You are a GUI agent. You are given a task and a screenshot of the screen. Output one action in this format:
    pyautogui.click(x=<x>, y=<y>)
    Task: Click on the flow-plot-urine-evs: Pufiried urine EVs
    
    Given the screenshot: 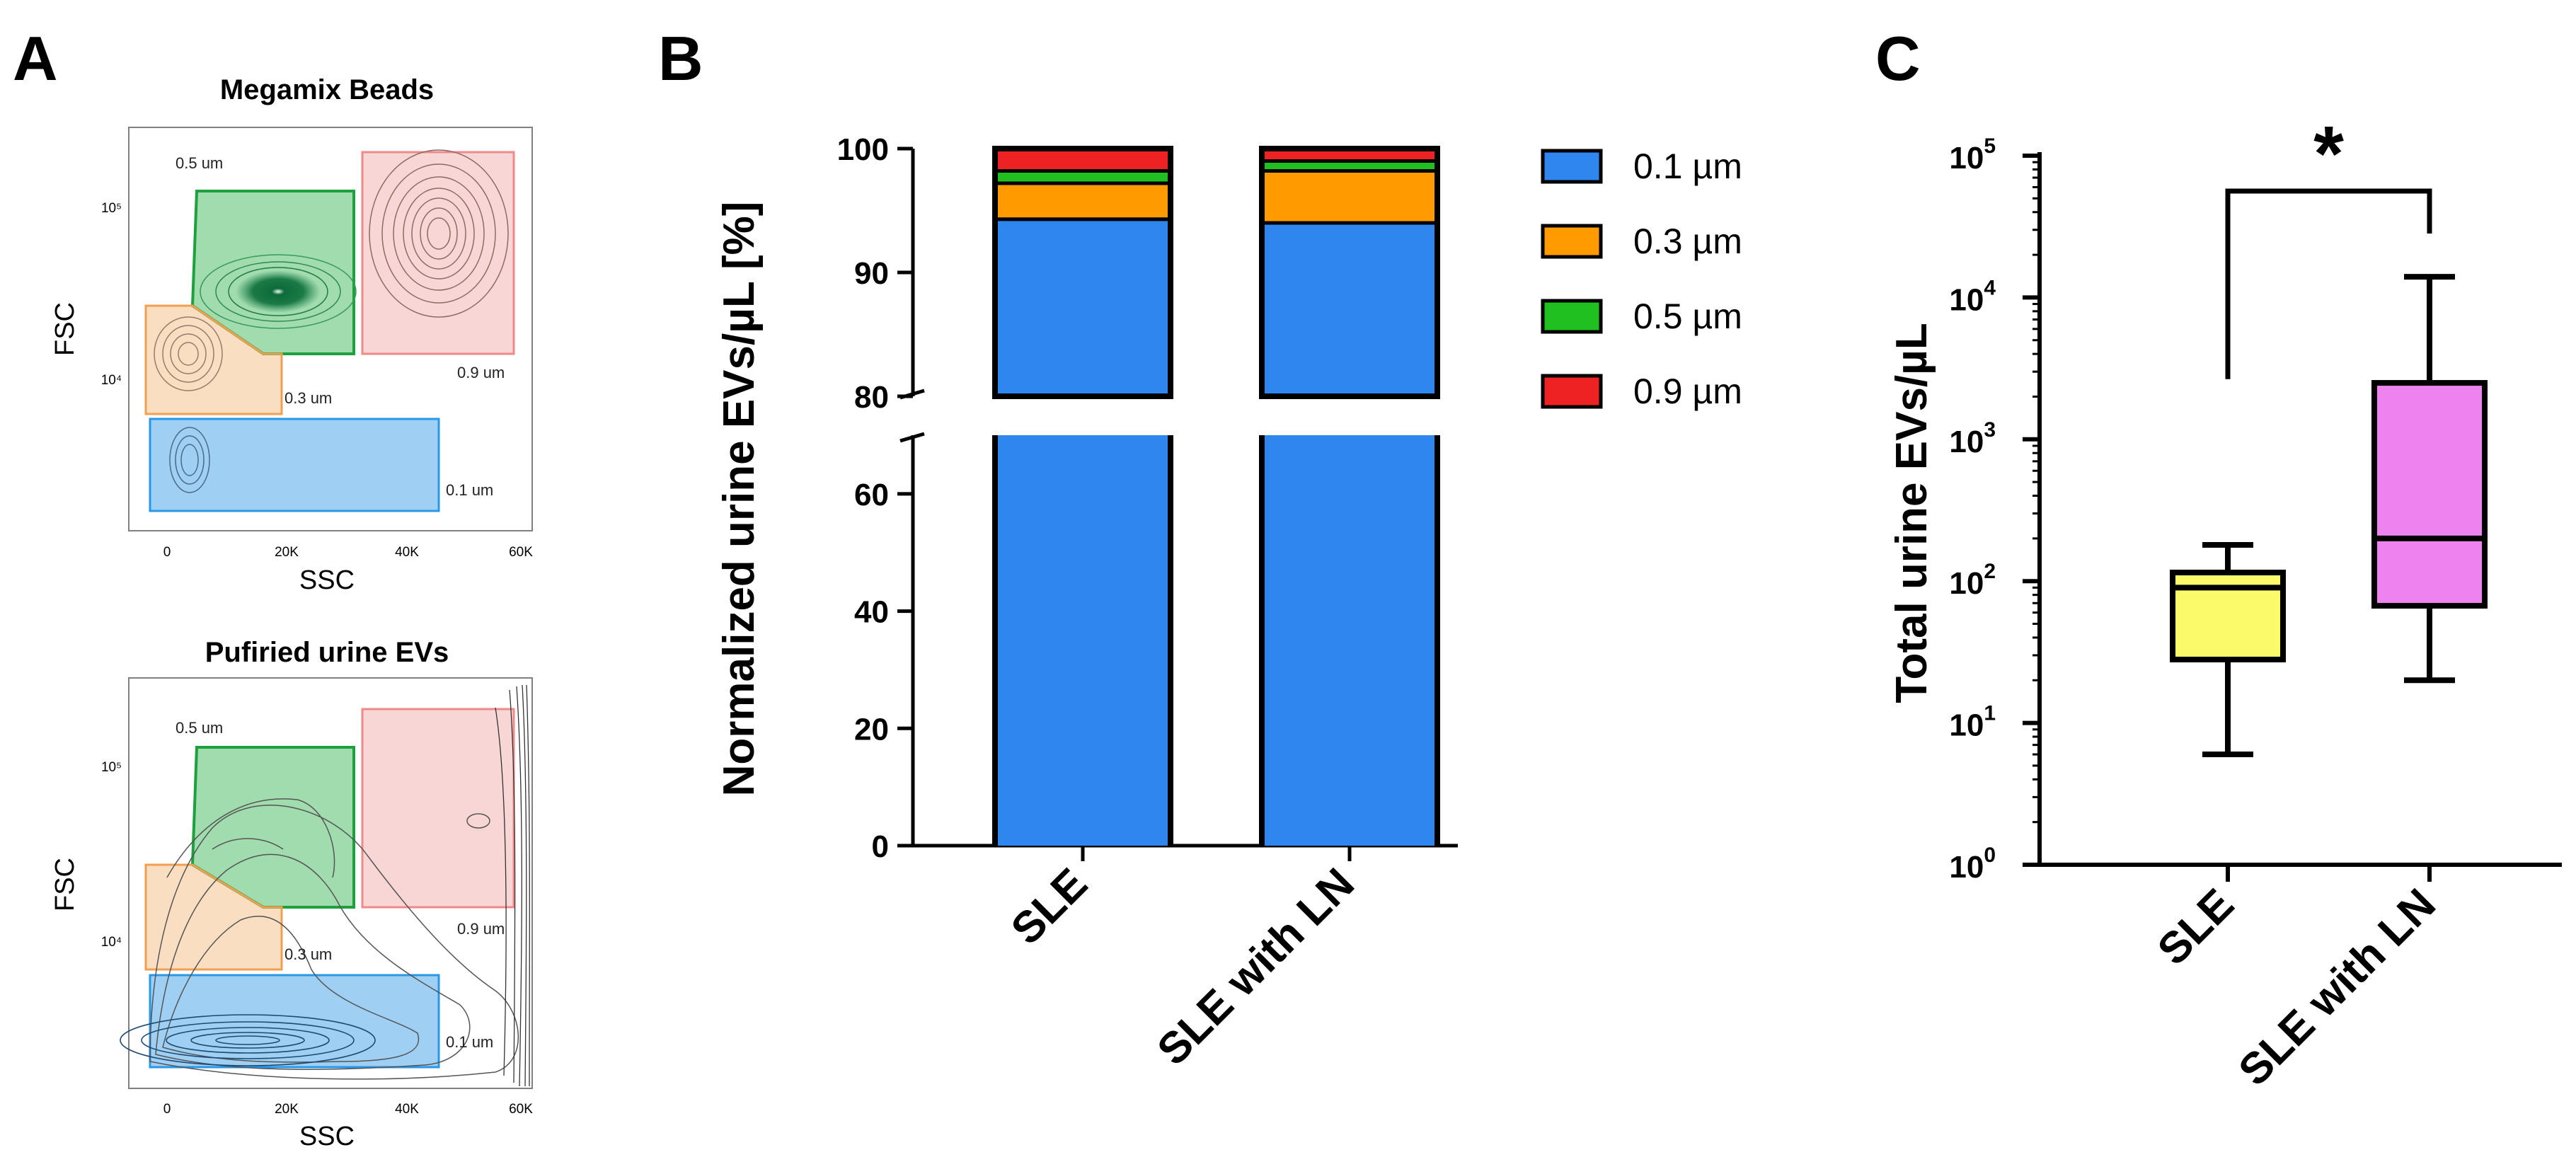 What is the action you would take?
    pyautogui.click(x=292, y=894)
    